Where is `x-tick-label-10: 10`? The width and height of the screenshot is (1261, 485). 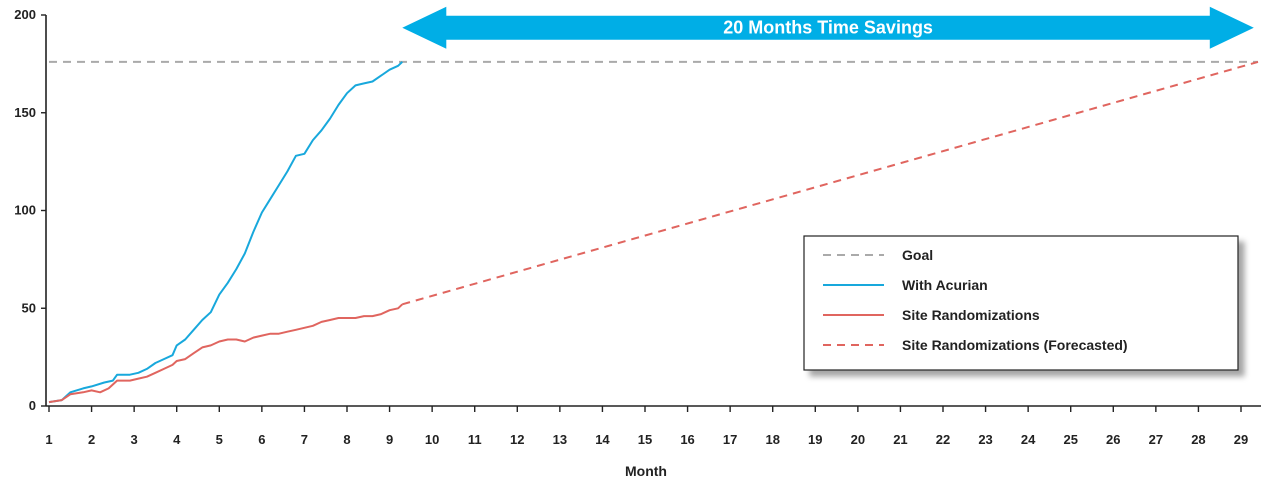 x-tick-label-10: 10 is located at coordinates (432, 439).